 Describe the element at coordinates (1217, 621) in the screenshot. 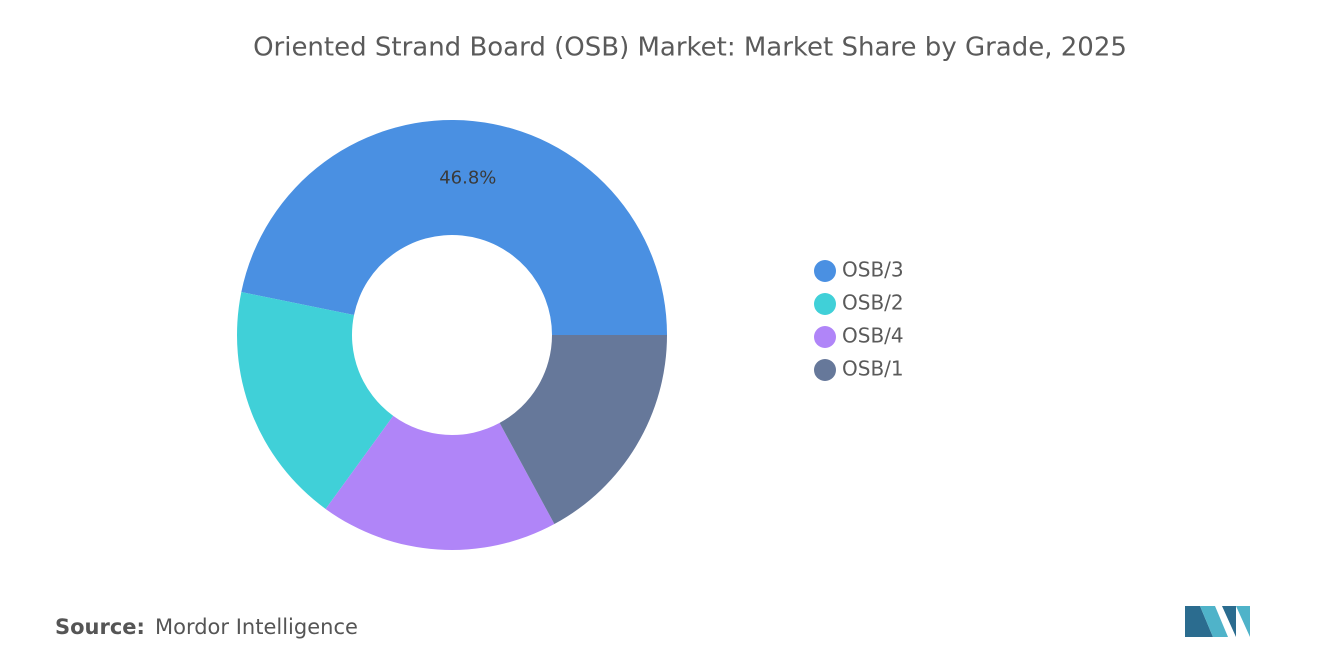

I see `logo` at that location.